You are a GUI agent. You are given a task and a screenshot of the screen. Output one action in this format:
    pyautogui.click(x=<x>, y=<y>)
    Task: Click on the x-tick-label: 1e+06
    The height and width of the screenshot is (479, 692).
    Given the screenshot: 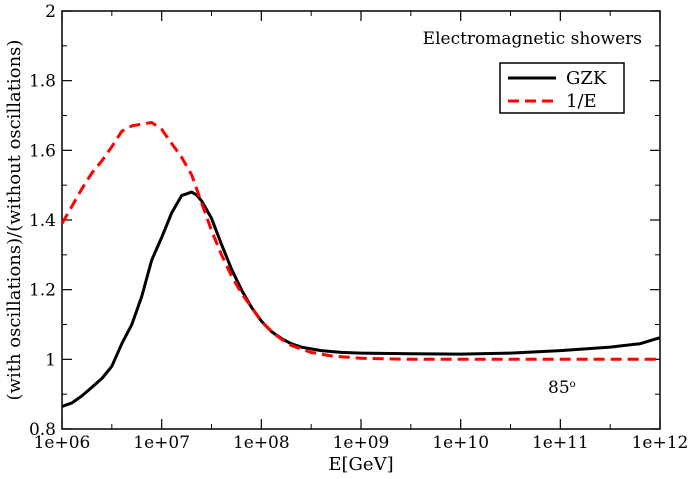 What is the action you would take?
    pyautogui.click(x=62, y=443)
    